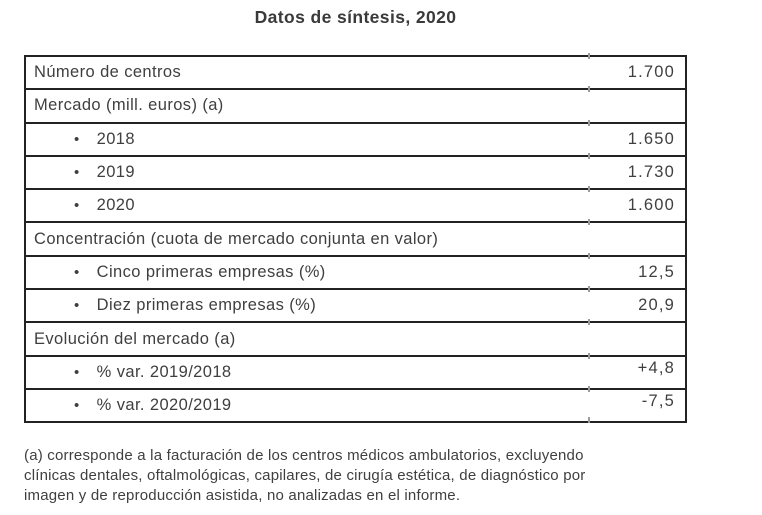 The height and width of the screenshot is (515, 762). What do you see at coordinates (355, 374) in the screenshot?
I see `table-row: • % var. 2019/2018 +4,8` at bounding box center [355, 374].